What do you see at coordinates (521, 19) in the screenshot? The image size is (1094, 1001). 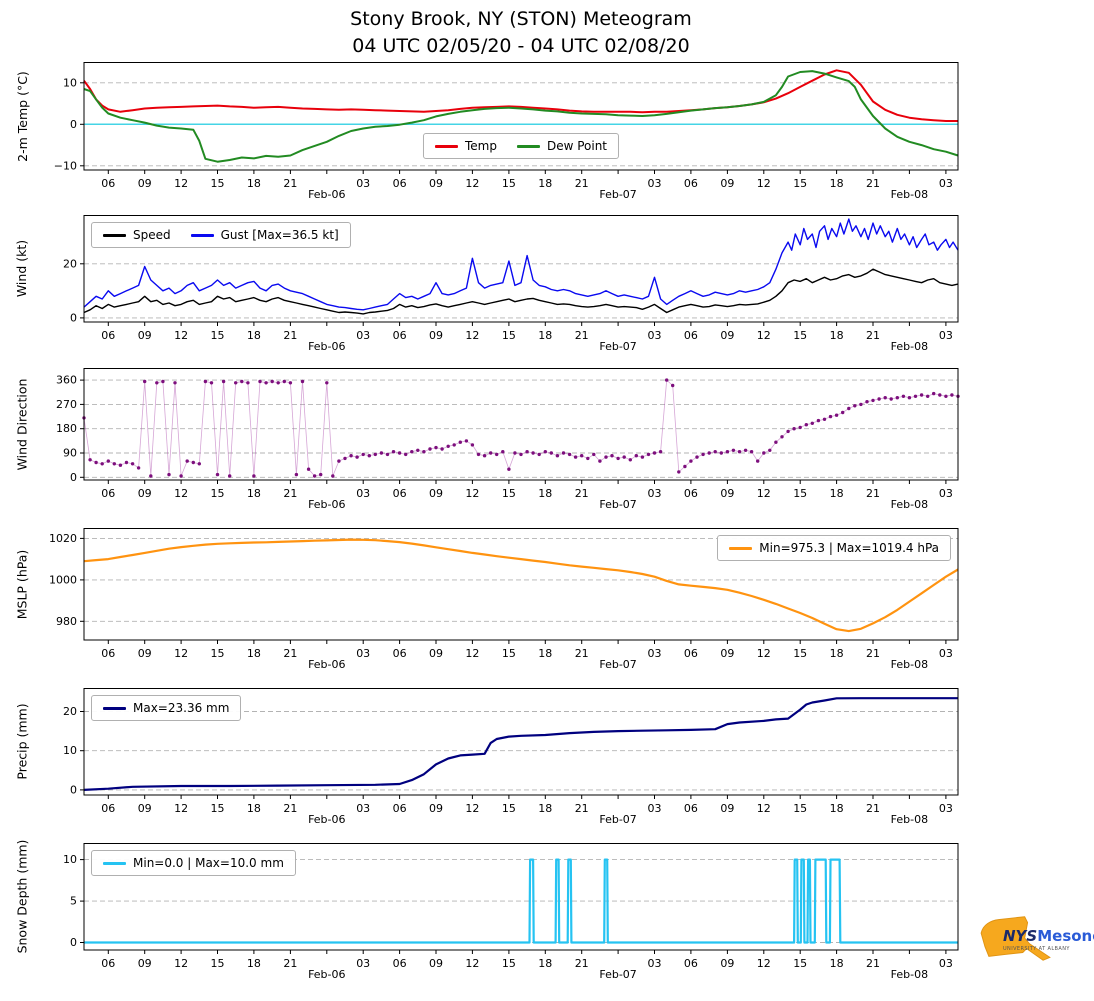 I see `chart-title-line1: Stony Brook, NY (STON) Meteogram` at bounding box center [521, 19].